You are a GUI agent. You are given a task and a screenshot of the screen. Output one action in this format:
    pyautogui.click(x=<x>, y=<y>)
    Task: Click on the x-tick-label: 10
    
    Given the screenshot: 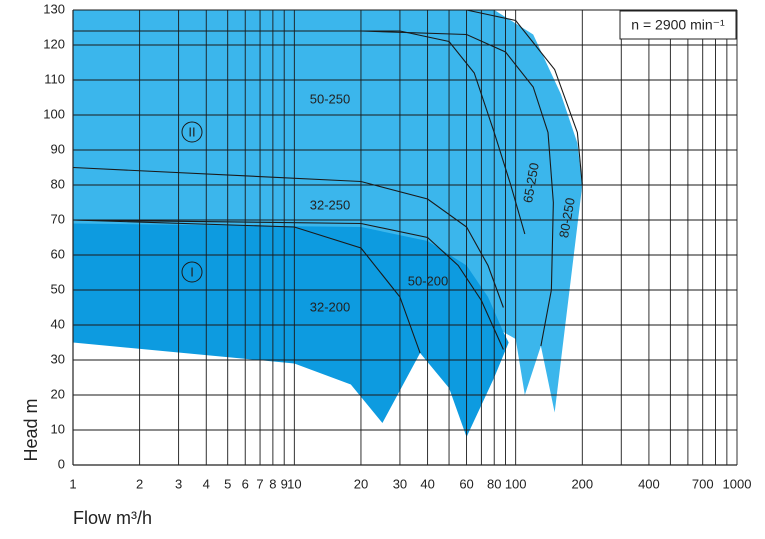 What is the action you would take?
    pyautogui.click(x=294, y=483)
    